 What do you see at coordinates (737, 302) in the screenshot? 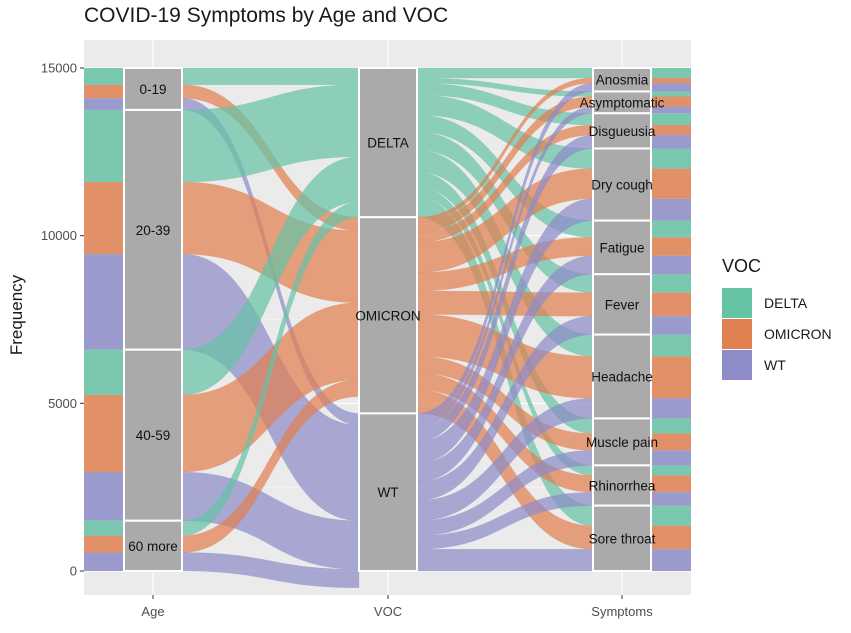
I see `legend-swatch-delta` at bounding box center [737, 302].